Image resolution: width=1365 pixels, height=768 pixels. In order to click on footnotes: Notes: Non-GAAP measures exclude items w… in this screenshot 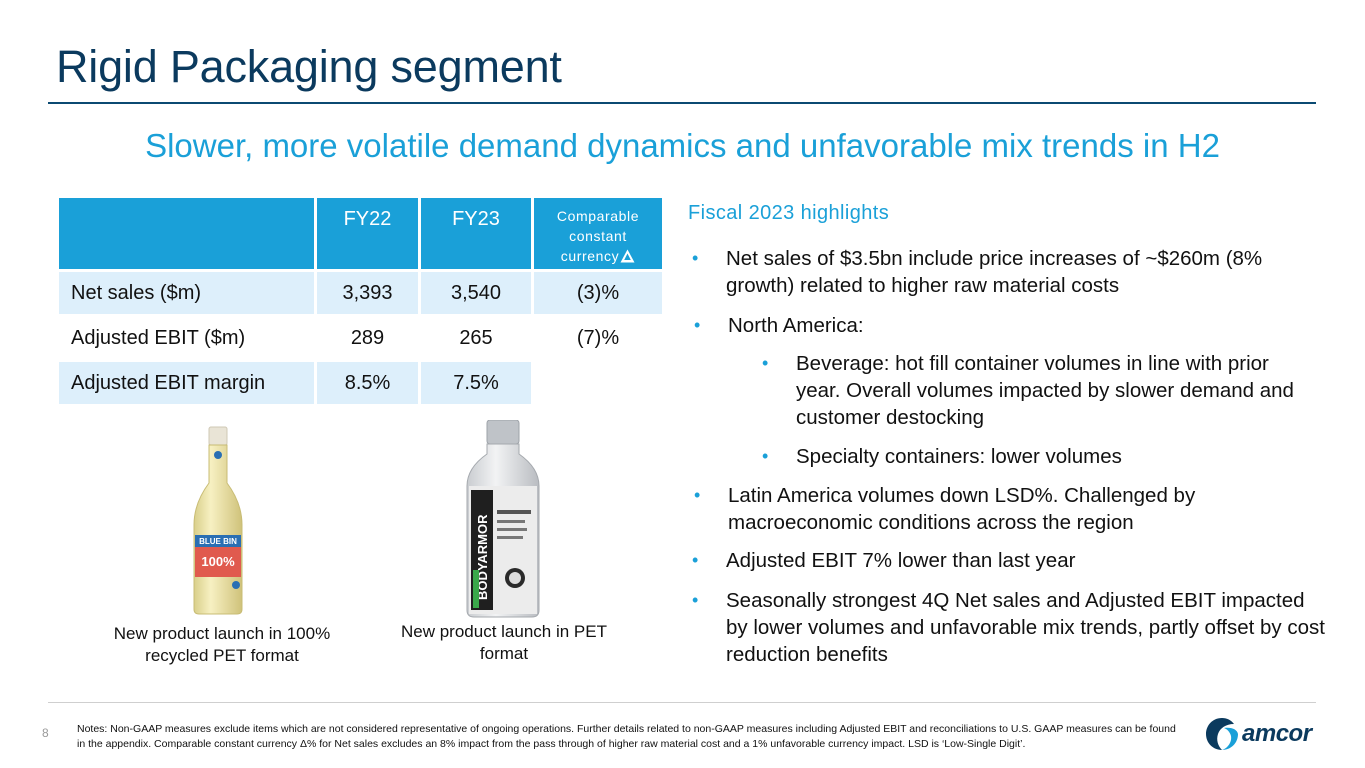, I will do `click(626, 736)`.